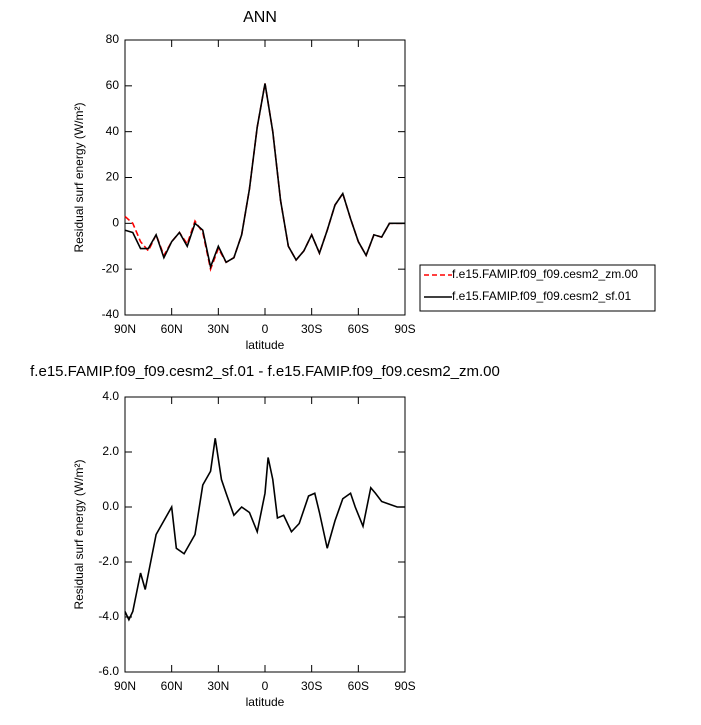 The height and width of the screenshot is (725, 701). What do you see at coordinates (113, 131) in the screenshot?
I see `y-tick-label: 40` at bounding box center [113, 131].